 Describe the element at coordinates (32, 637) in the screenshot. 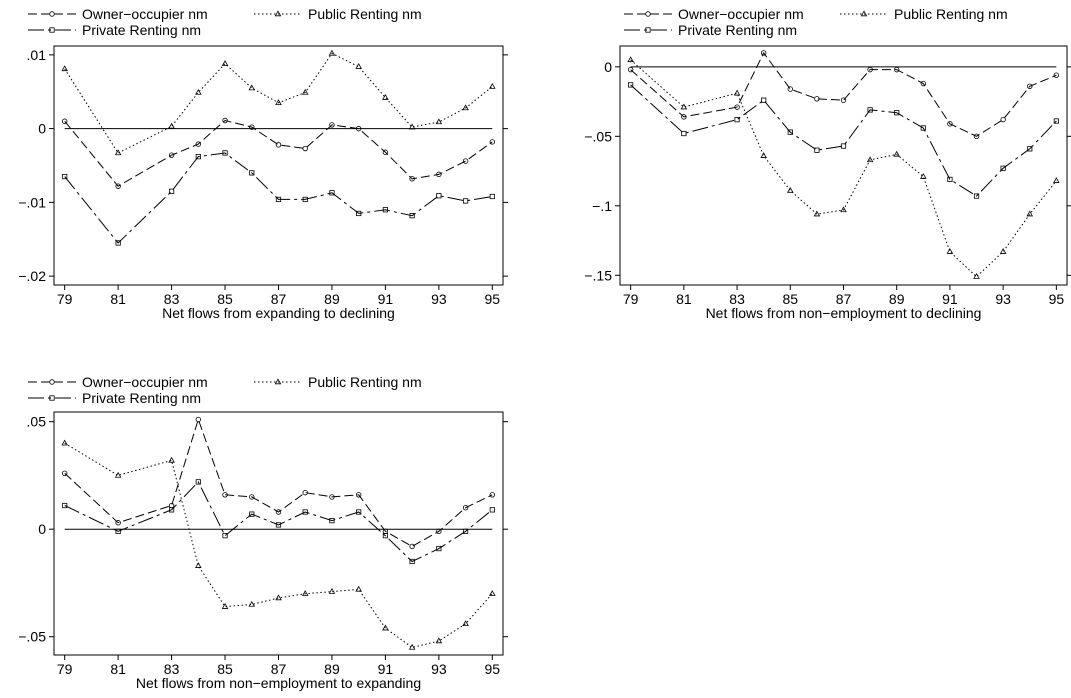

I see `y-tick-label: −.05` at that location.